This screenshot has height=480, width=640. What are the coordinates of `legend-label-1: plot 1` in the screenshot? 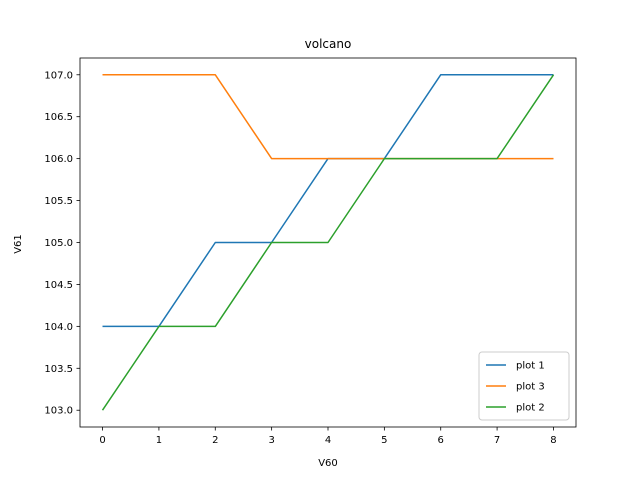 It's located at (530, 366).